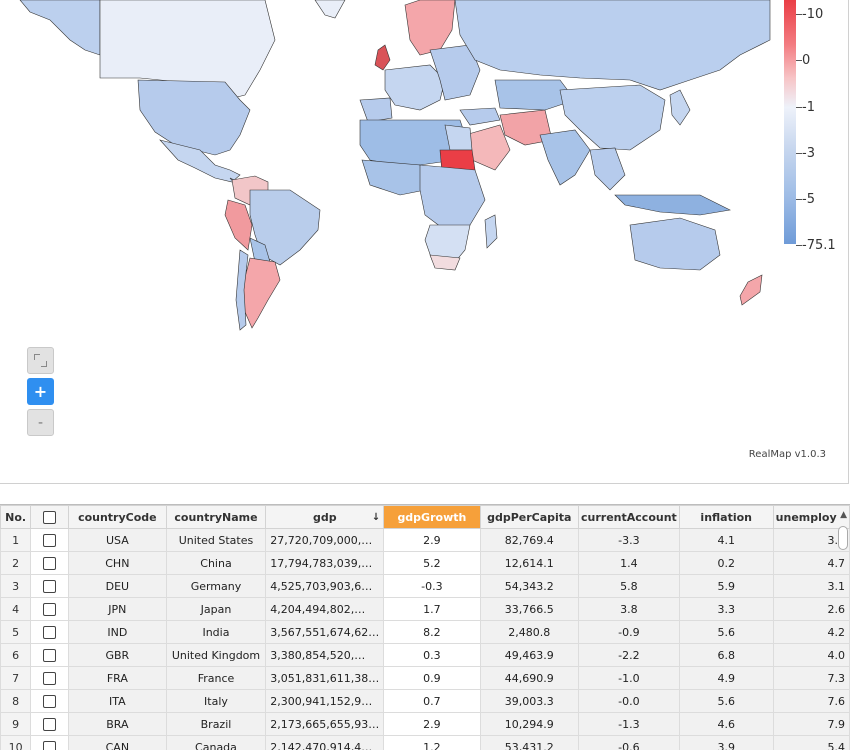 The height and width of the screenshot is (750, 850). Describe the element at coordinates (726, 563) in the screenshot. I see `cell-inflation: 0.2` at that location.